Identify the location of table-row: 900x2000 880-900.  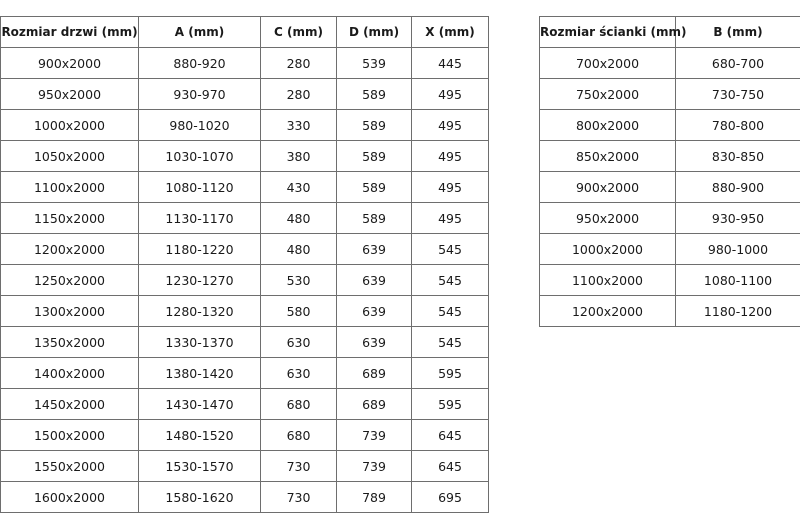
(669, 187).